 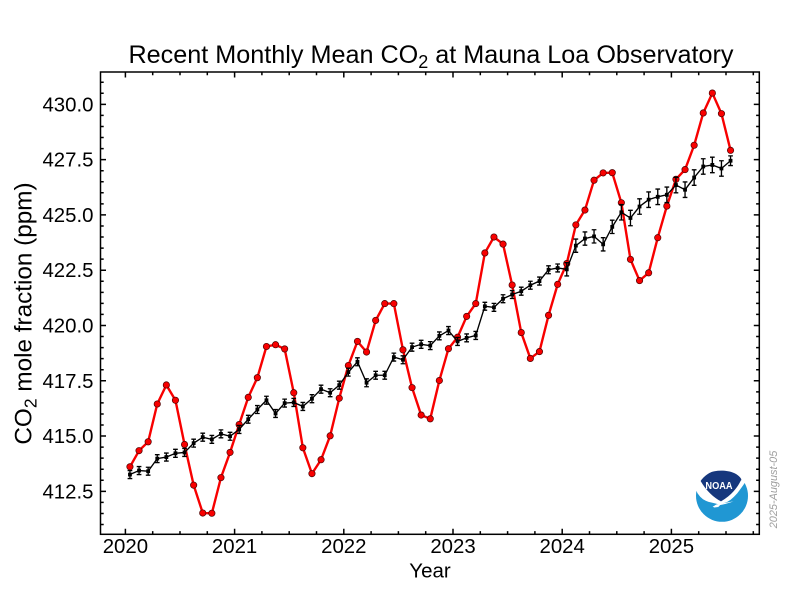 I want to click on svg-text: 415.0, so click(x=67, y=437).